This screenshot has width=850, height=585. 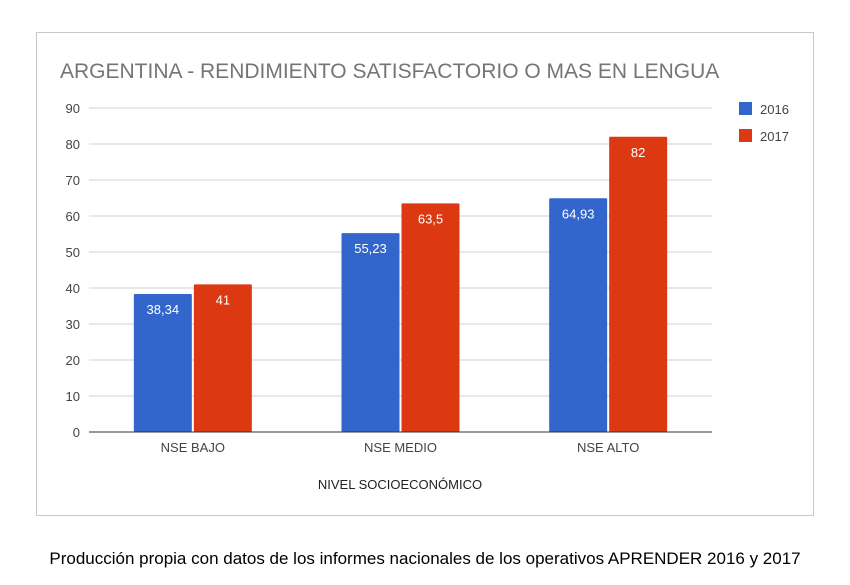 What do you see at coordinates (578, 213) in the screenshot?
I see `bar-value-label: 64,93` at bounding box center [578, 213].